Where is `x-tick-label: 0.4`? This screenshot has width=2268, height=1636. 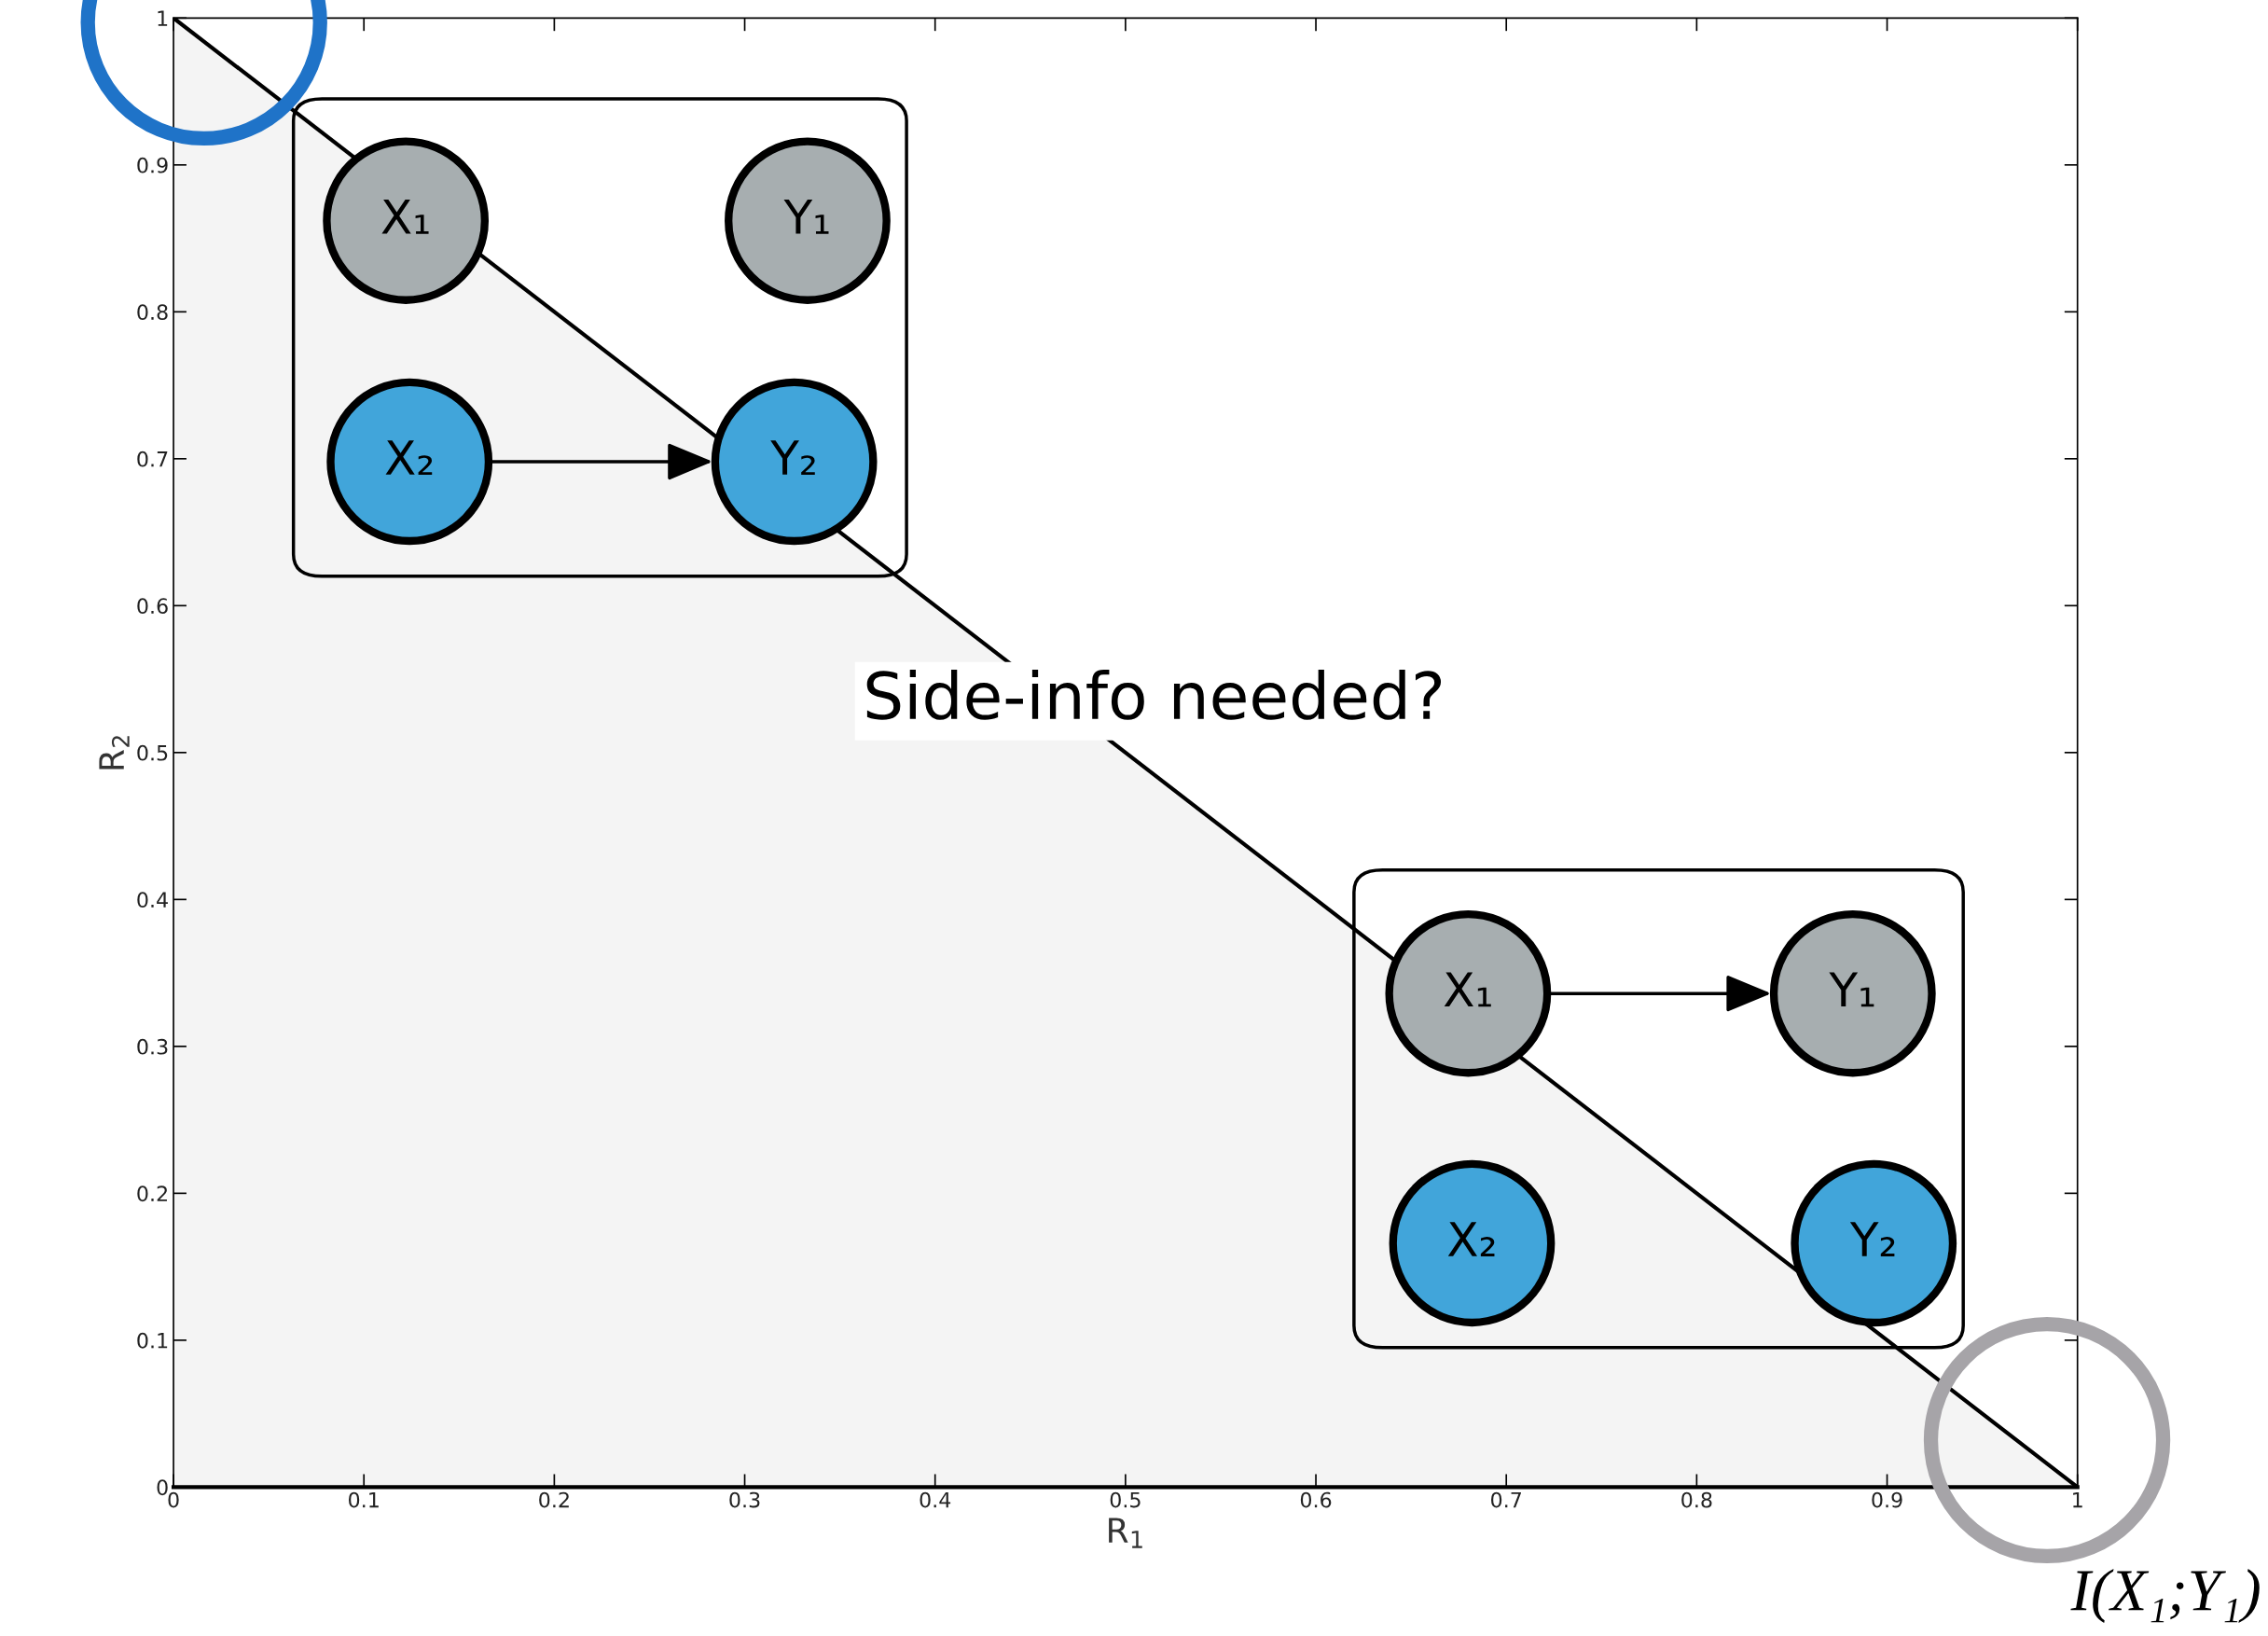
x-tick-label: 0.4 is located at coordinates (935, 1499).